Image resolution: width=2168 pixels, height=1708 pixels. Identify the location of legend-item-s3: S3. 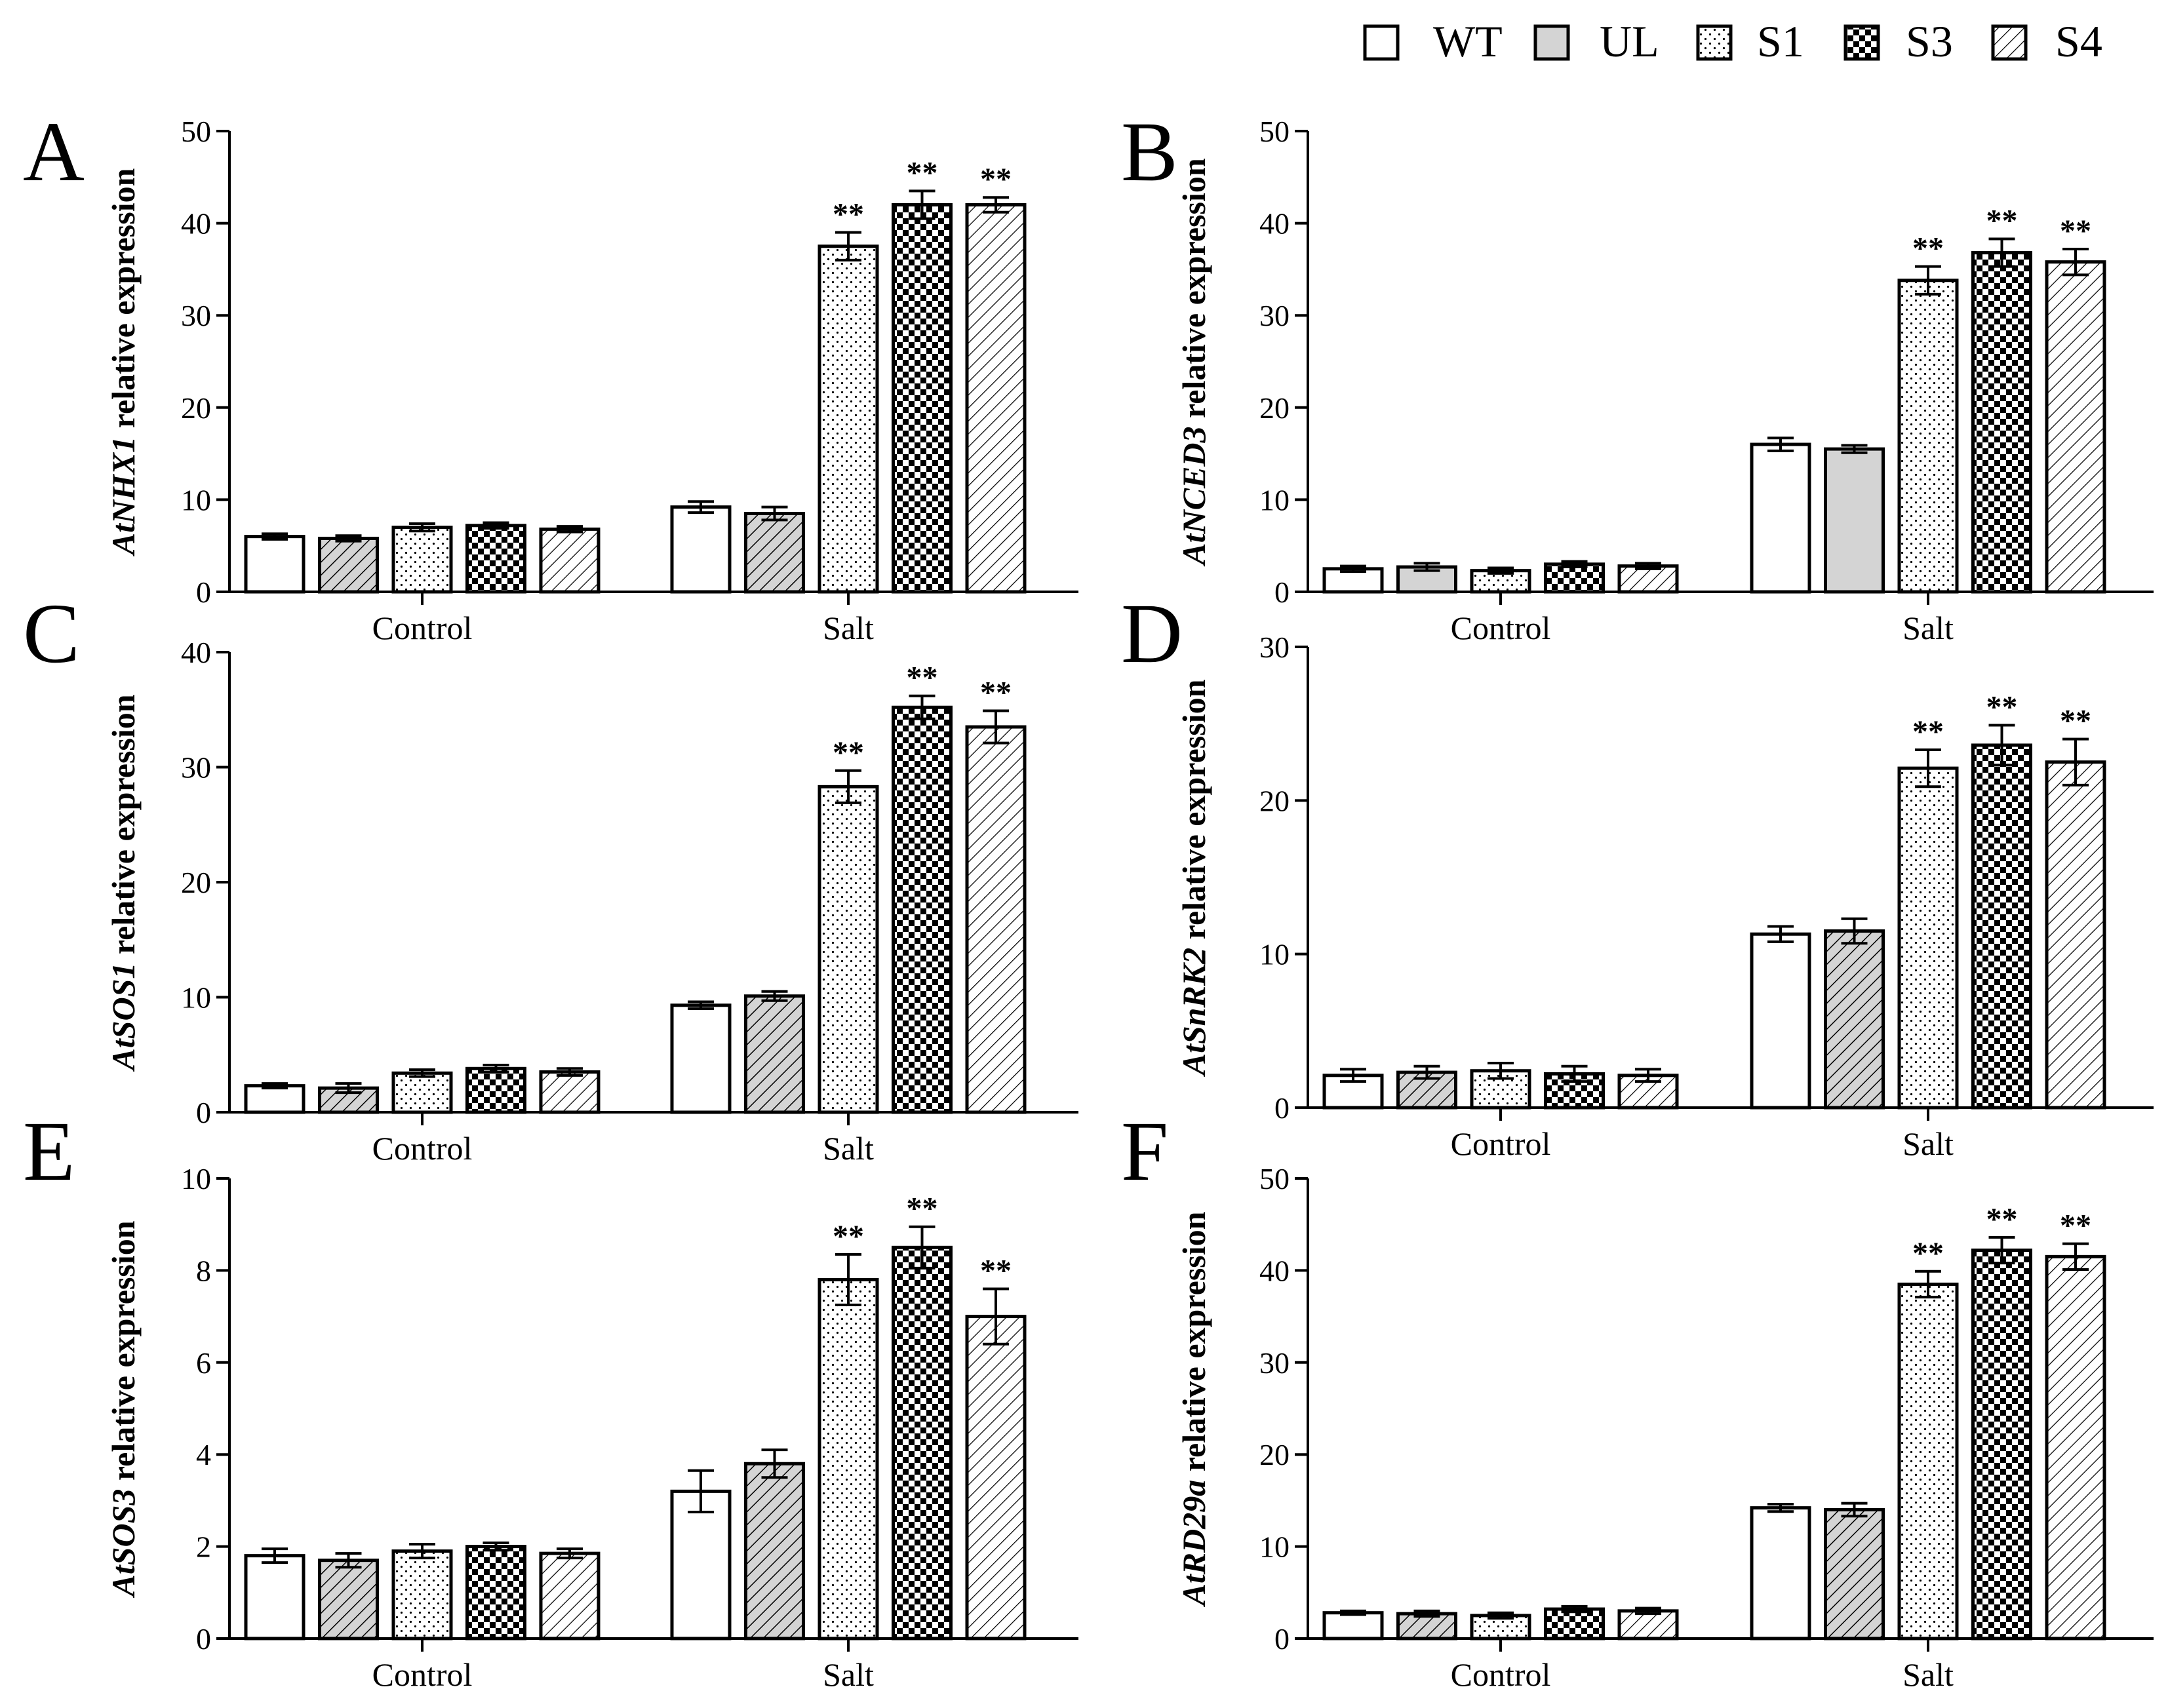
(1898, 41).